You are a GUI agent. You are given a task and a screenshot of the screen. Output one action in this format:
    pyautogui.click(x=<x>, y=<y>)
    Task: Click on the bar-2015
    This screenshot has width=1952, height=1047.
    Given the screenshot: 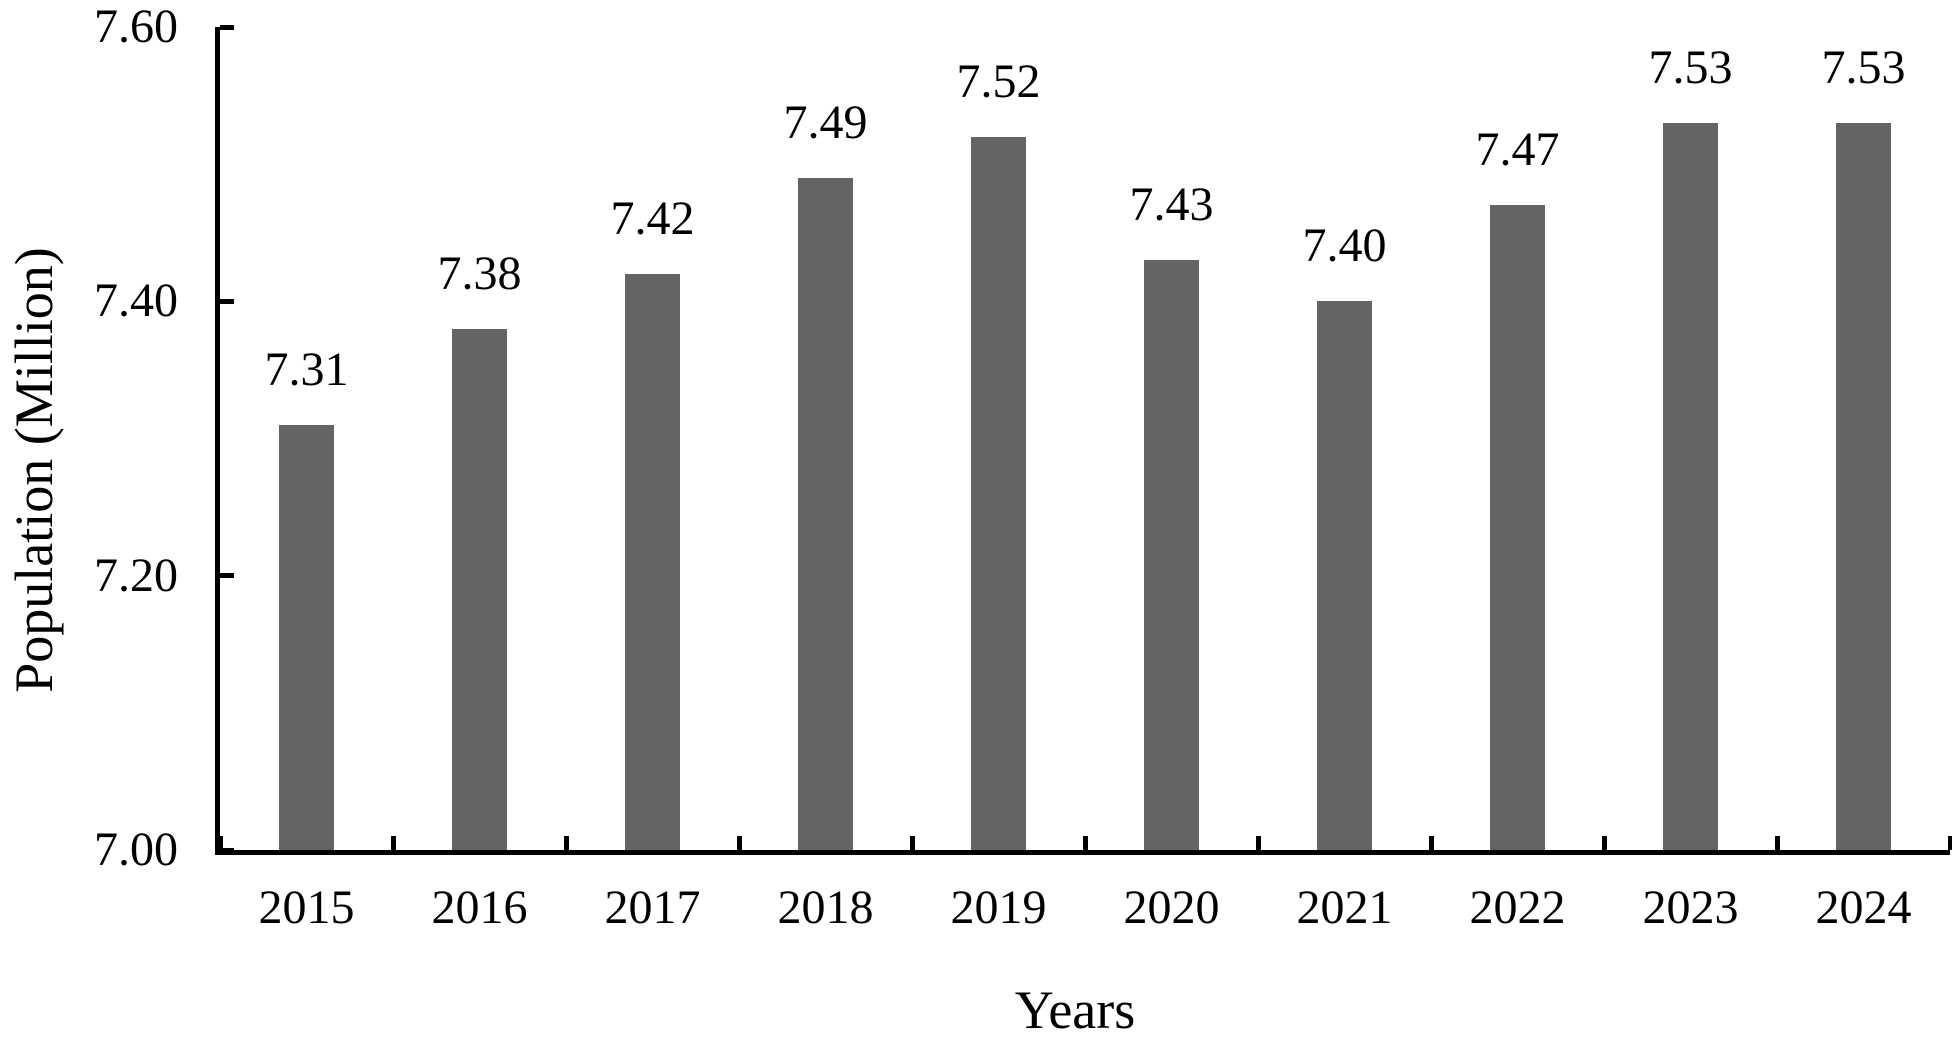 What is the action you would take?
    pyautogui.click(x=306, y=637)
    